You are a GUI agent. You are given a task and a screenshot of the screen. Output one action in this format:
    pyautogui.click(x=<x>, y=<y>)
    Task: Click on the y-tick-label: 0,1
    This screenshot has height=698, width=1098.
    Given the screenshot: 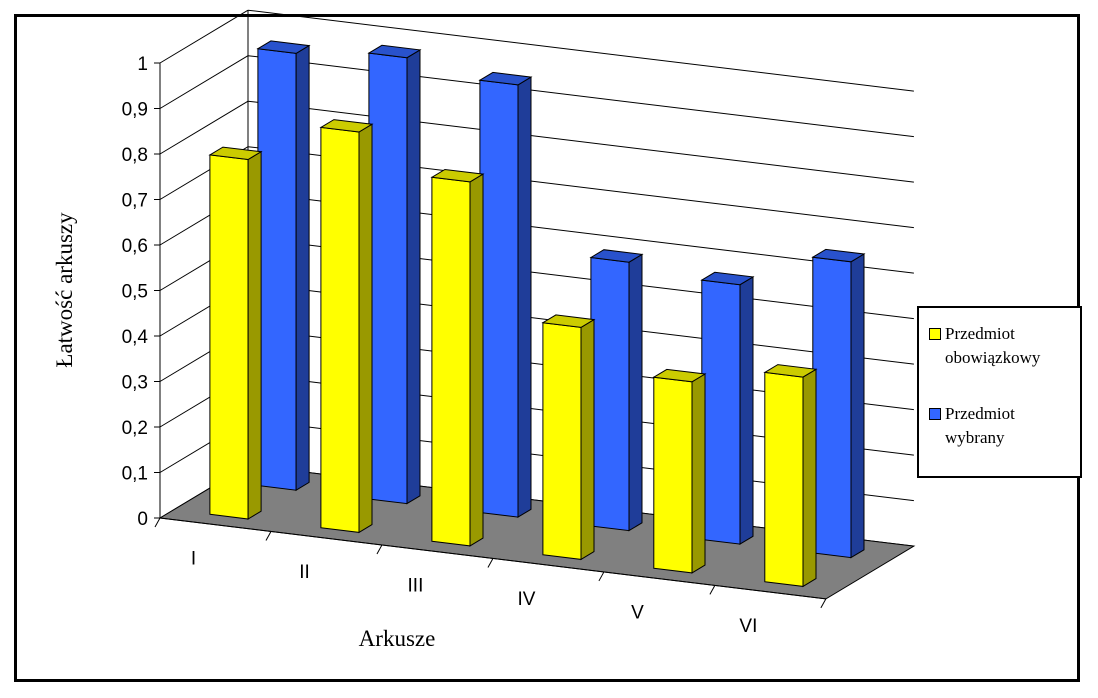 What is the action you would take?
    pyautogui.click(x=135, y=474)
    